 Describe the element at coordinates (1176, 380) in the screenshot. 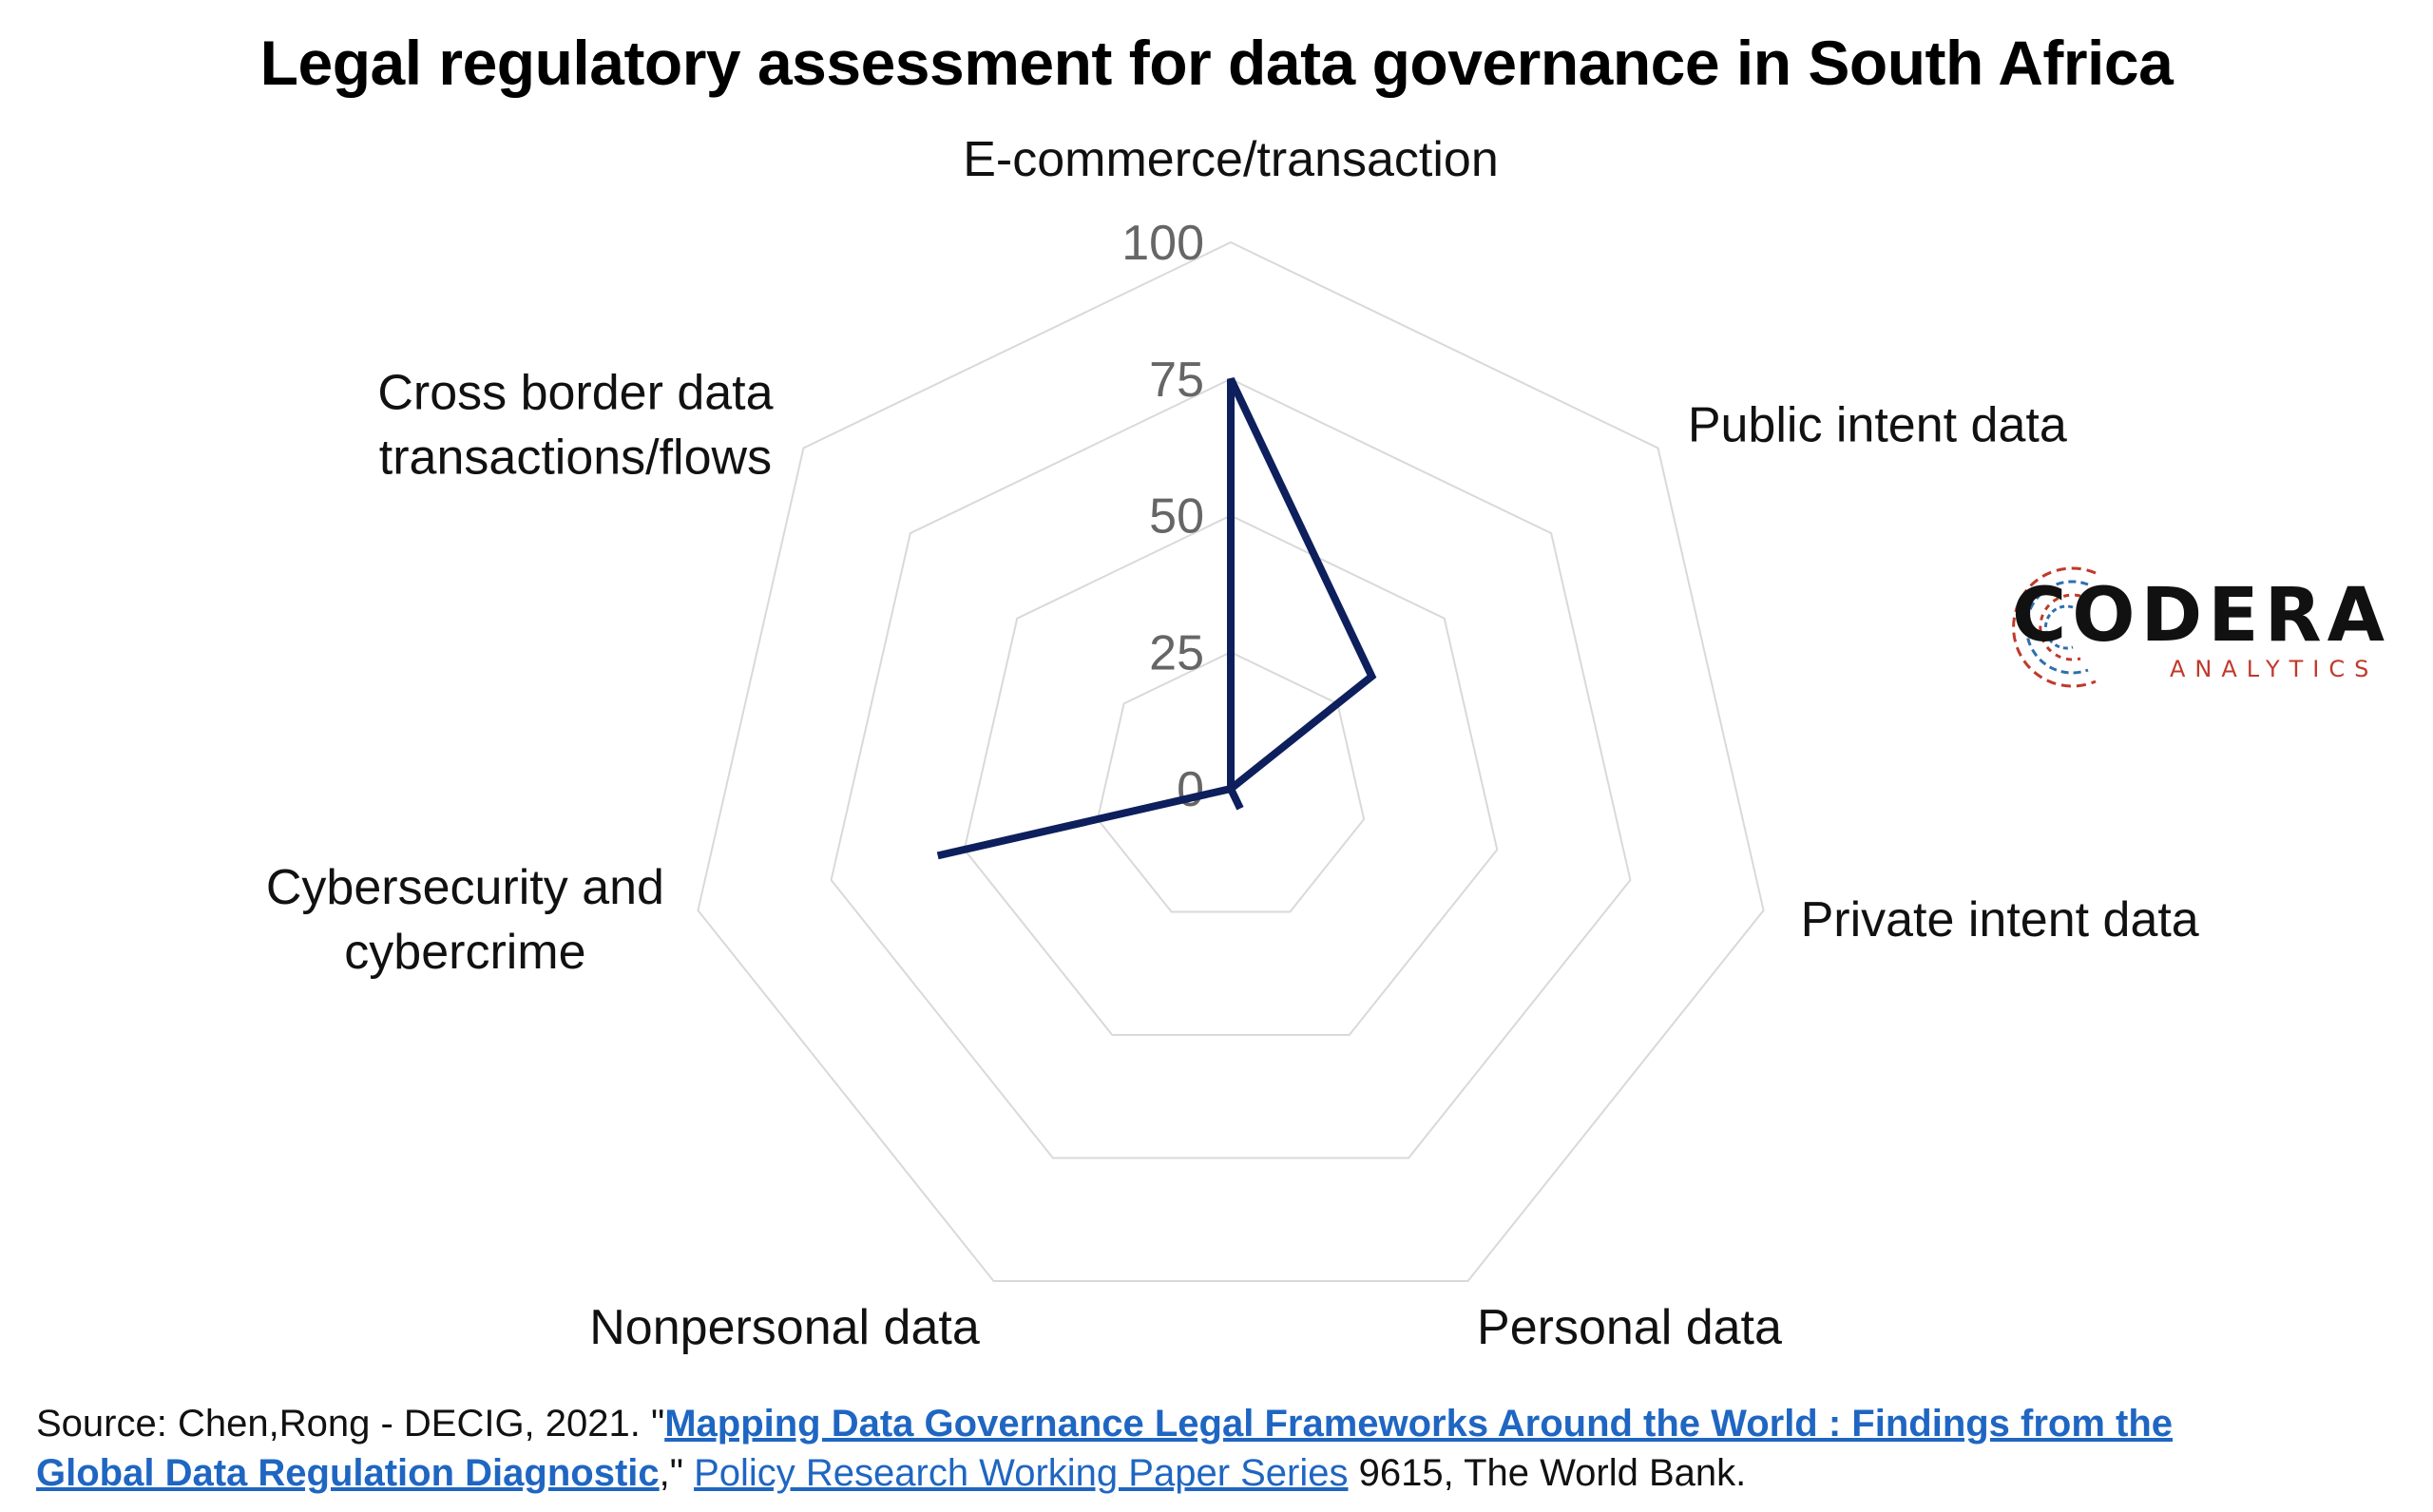

I see `tick-label-75: 75` at that location.